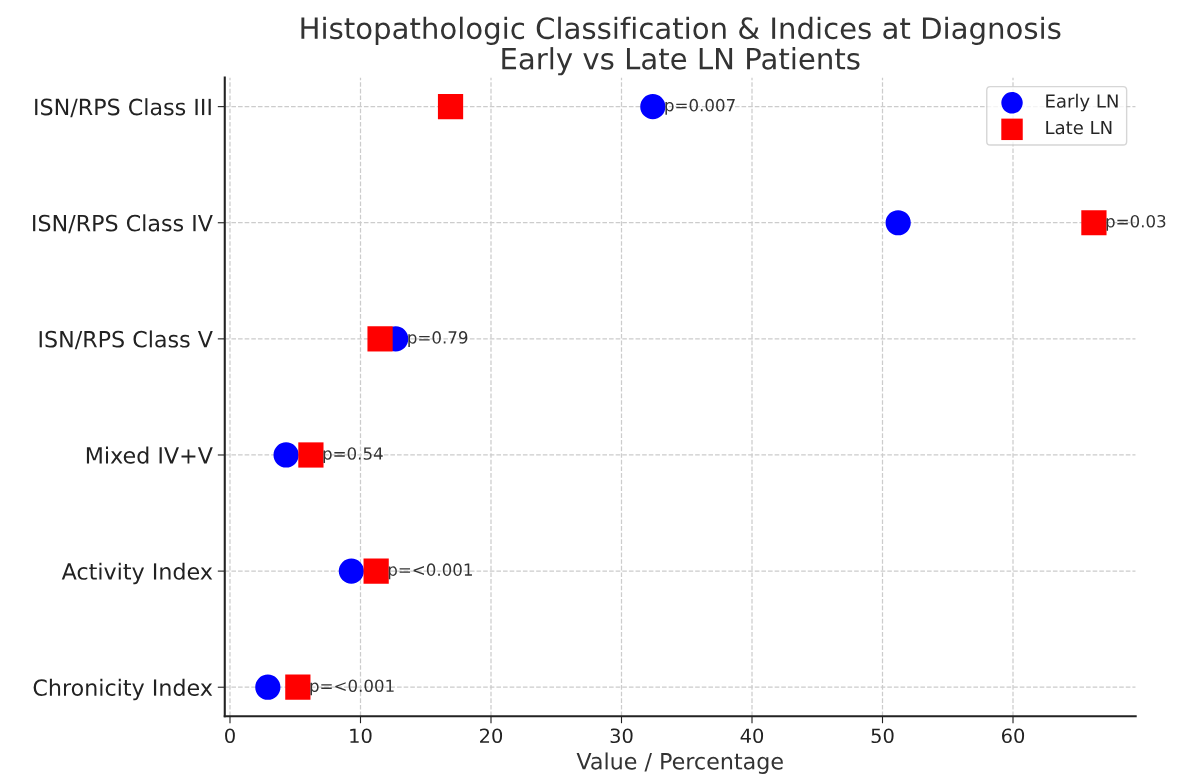 The image size is (1183, 776). What do you see at coordinates (1082, 102) in the screenshot?
I see `legend-label: Early LN` at bounding box center [1082, 102].